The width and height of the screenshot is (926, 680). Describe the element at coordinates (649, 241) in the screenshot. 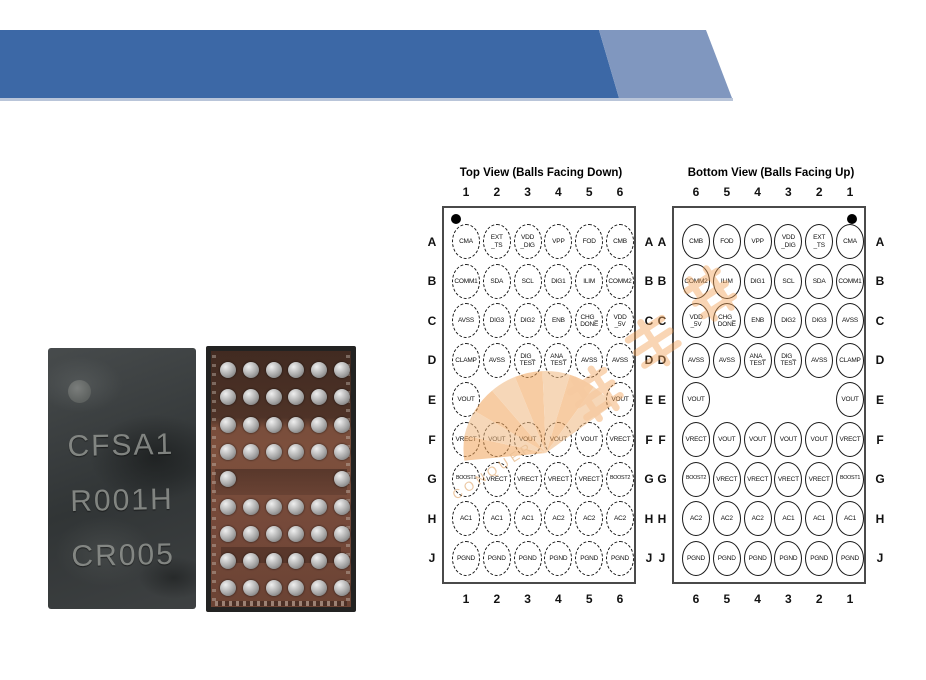

I see `top-row-label-A: A` at that location.